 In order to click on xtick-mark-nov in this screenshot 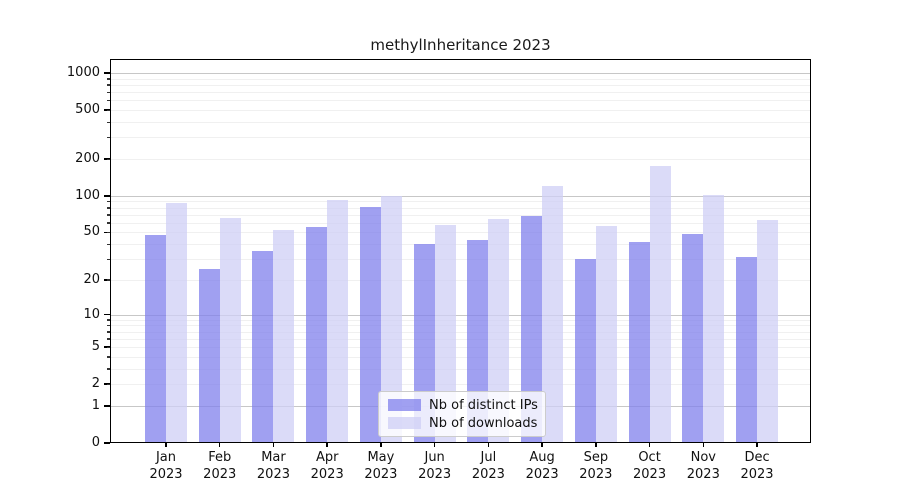, I will do `click(703, 445)`.